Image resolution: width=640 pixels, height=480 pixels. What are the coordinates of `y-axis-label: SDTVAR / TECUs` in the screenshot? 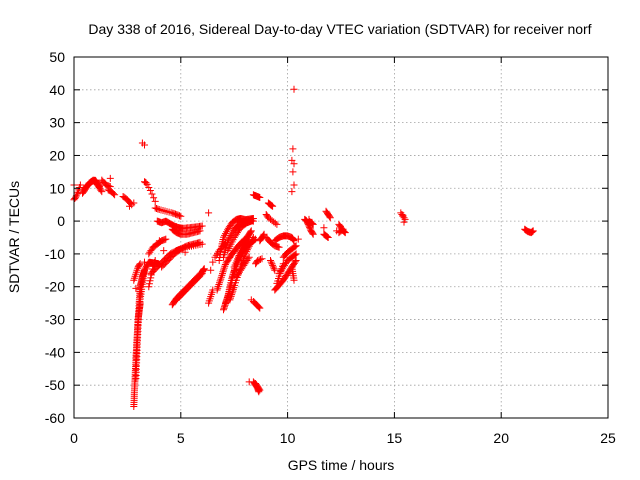 It's located at (14, 237).